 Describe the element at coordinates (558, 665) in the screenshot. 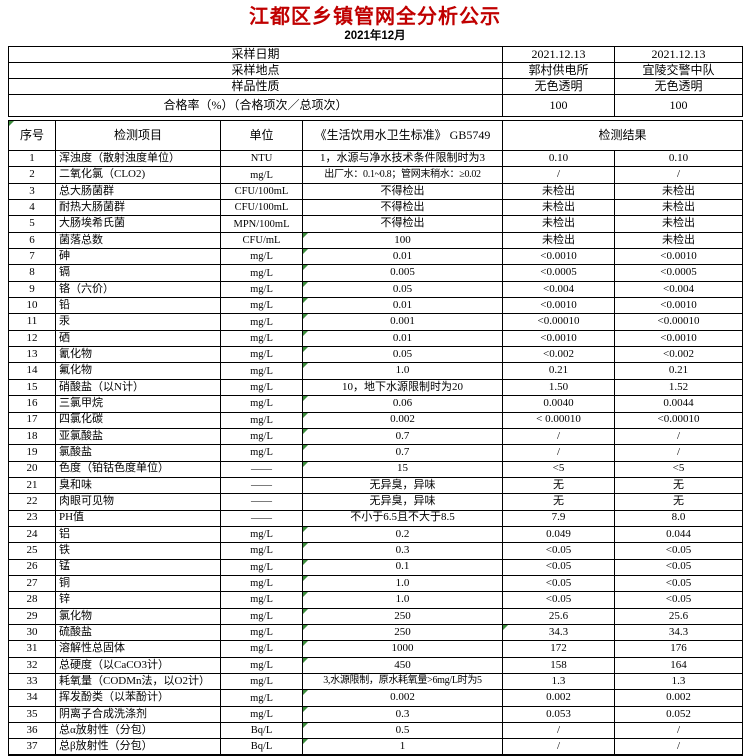

I see `result-1: 158` at that location.